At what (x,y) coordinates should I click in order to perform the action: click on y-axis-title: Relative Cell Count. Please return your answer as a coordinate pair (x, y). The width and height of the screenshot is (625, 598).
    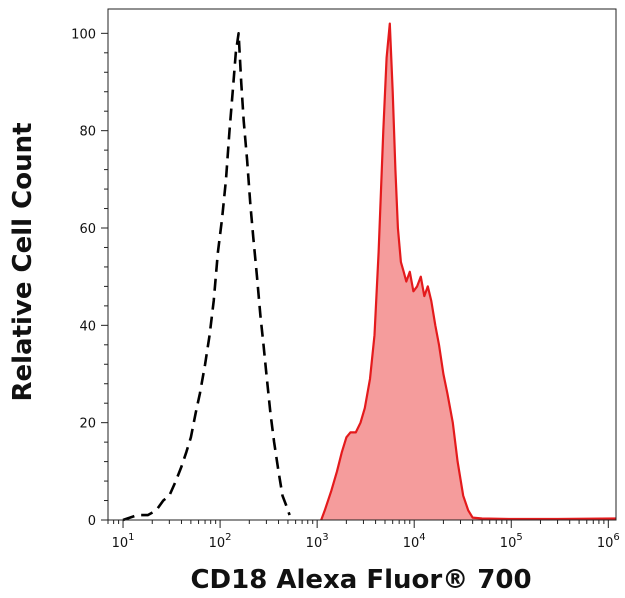
    Looking at the image, I should click on (23, 261).